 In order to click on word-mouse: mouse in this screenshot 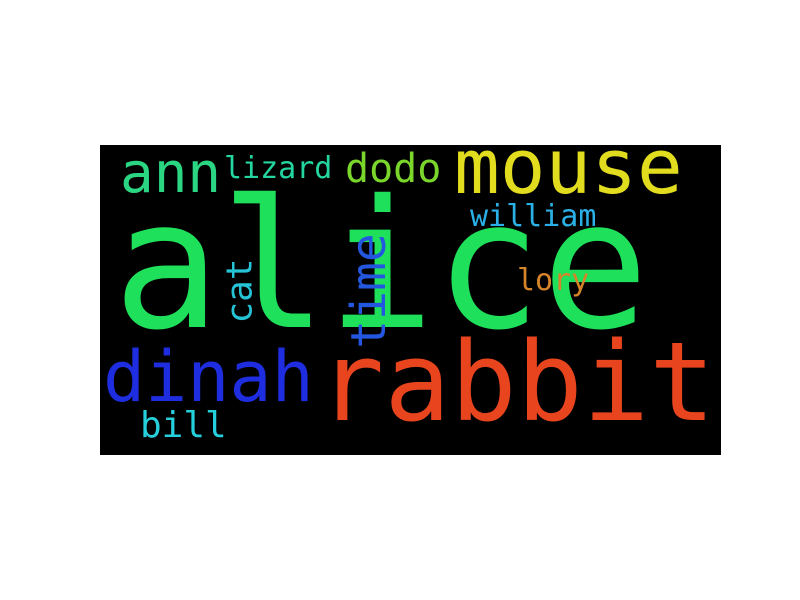, I will do `click(568, 178)`.